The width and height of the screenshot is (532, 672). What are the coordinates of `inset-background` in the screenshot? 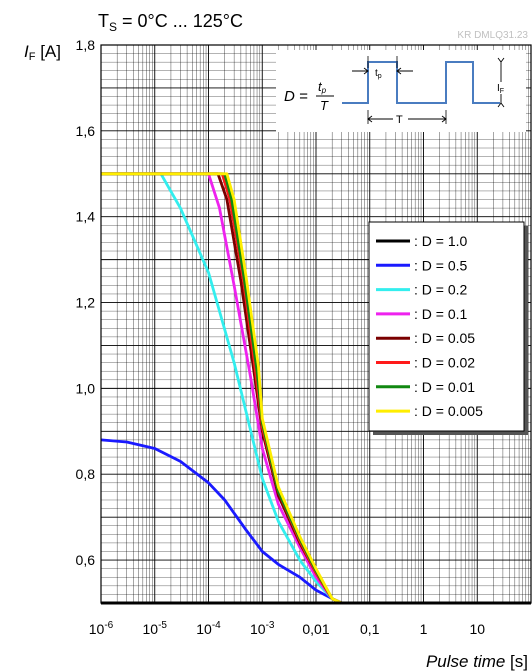 It's located at (401, 91).